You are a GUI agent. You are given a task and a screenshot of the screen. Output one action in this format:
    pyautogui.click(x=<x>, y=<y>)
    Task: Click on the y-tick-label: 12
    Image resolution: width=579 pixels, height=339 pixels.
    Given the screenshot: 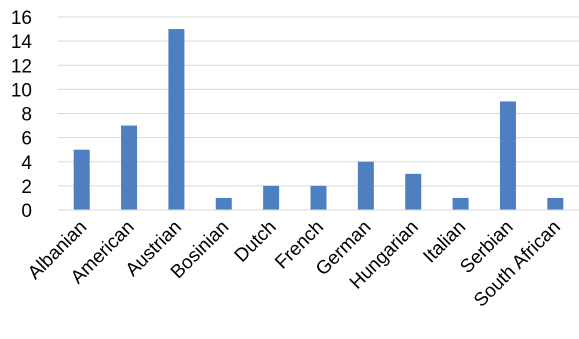 What is the action you would take?
    pyautogui.click(x=21, y=66)
    